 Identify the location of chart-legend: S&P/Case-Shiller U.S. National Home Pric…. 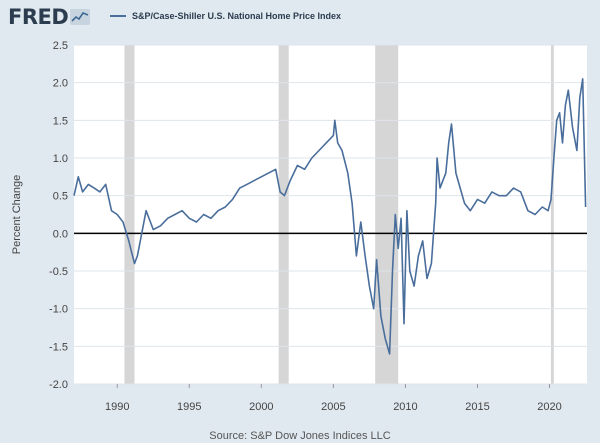
(225, 16).